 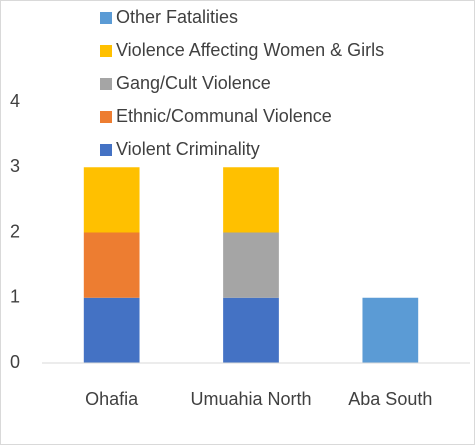 What do you see at coordinates (15, 231) in the screenshot?
I see `y-tick-label: 2` at bounding box center [15, 231].